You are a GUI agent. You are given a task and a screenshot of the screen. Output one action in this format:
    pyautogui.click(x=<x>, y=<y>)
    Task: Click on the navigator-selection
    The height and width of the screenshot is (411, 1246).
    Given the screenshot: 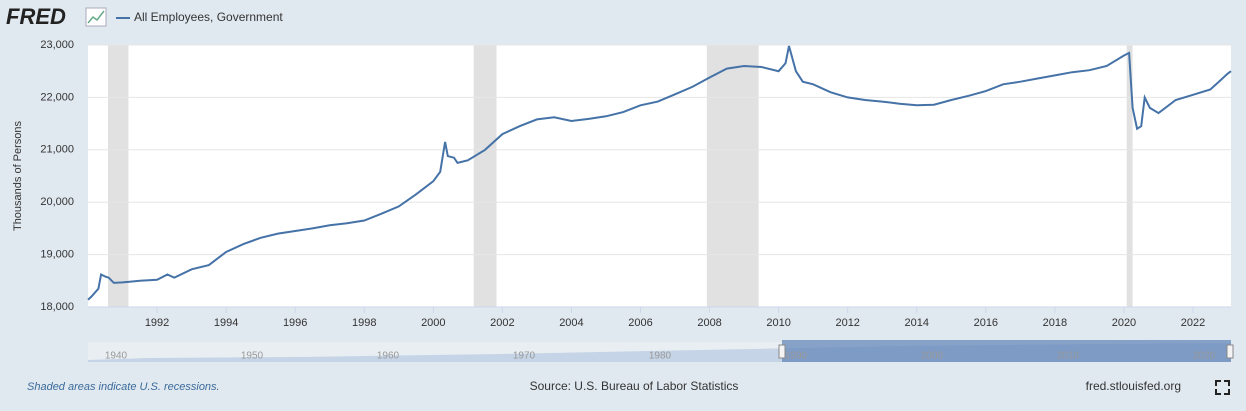 What is the action you would take?
    pyautogui.click(x=1006, y=351)
    